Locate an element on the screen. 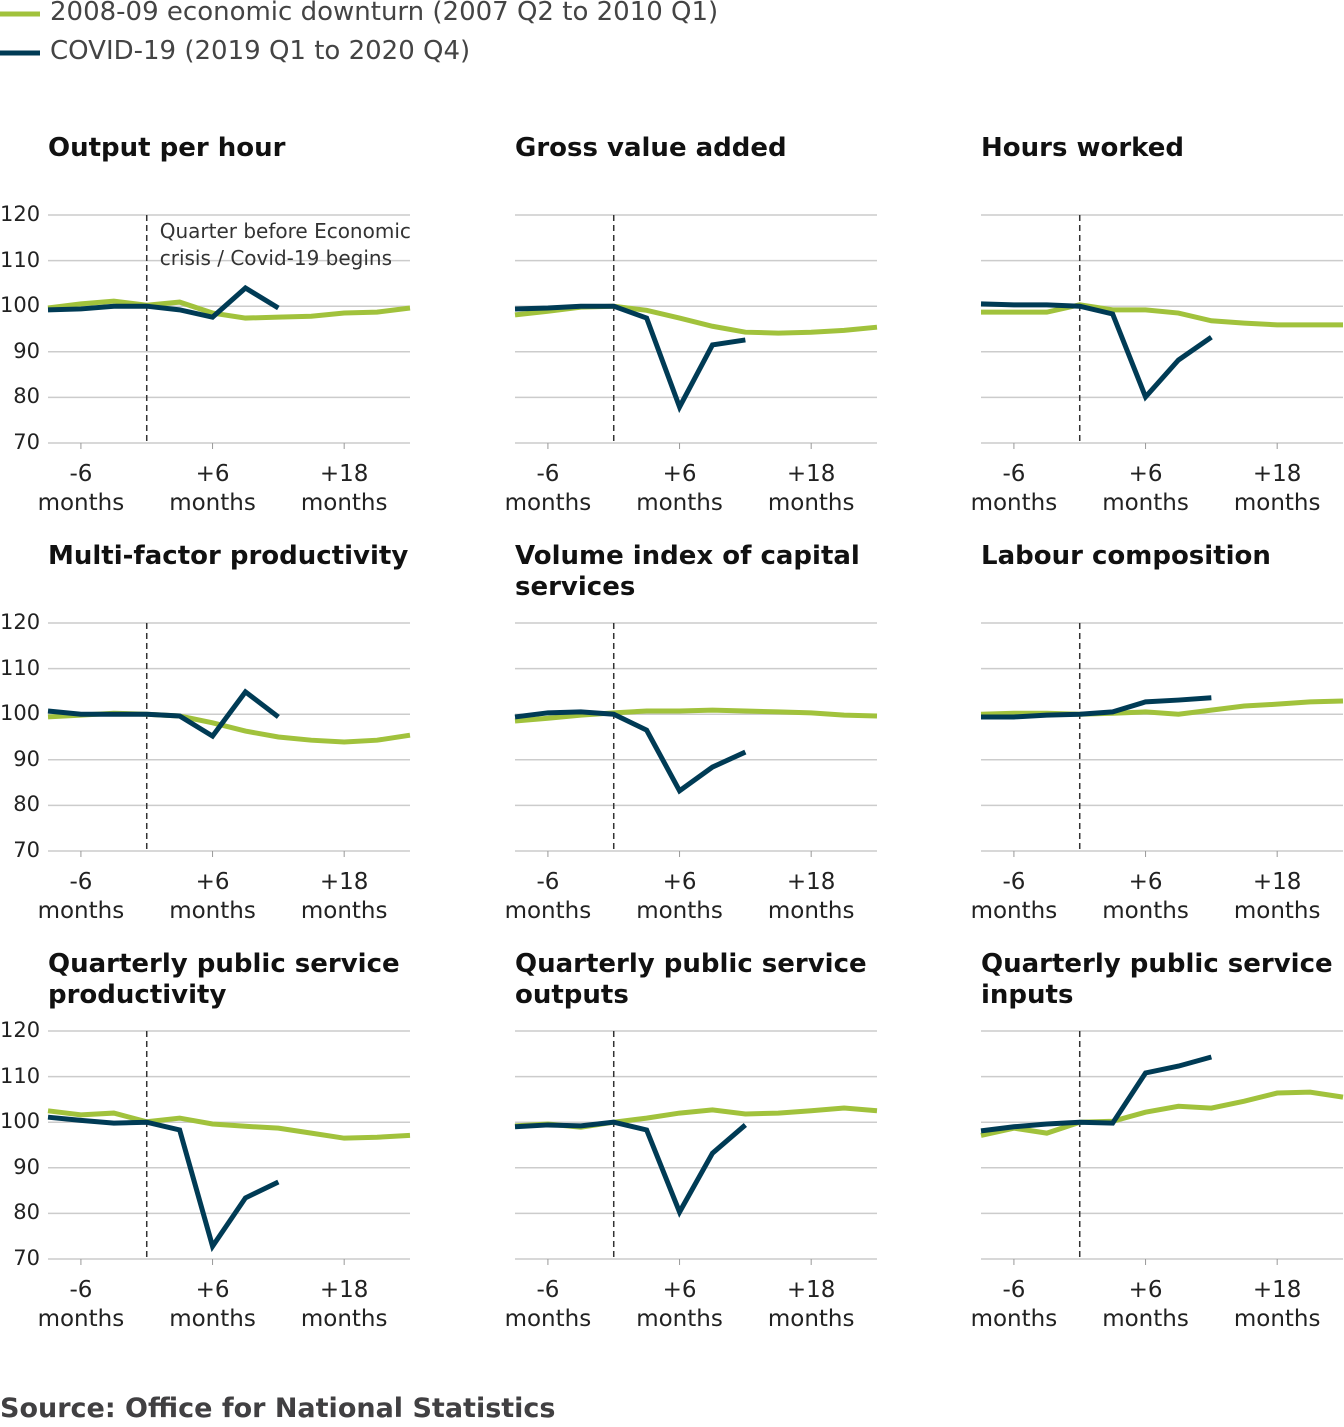 This screenshot has width=1344, height=1427. source: Source: Office for National Statistics is located at coordinates (278, 1408).